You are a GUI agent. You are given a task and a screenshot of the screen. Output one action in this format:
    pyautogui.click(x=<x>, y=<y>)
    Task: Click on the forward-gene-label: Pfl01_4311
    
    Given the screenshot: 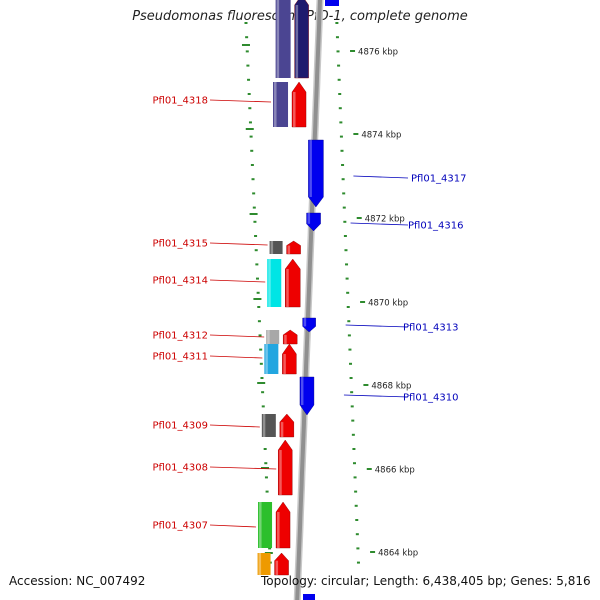 What is the action you would take?
    pyautogui.click(x=180, y=357)
    